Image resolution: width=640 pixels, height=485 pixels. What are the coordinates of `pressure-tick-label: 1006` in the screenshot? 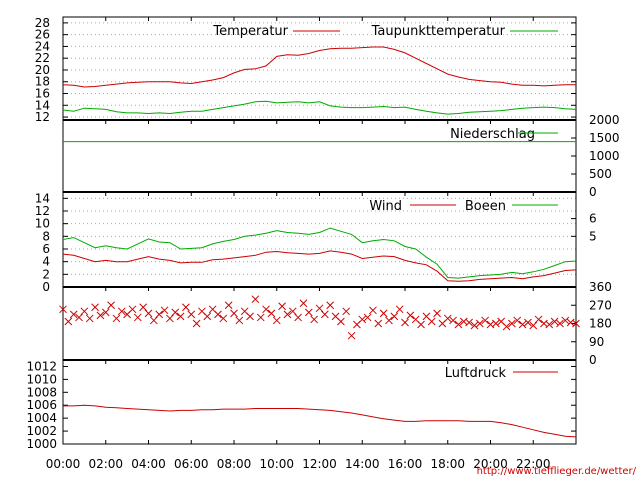 It's located at (41, 405).